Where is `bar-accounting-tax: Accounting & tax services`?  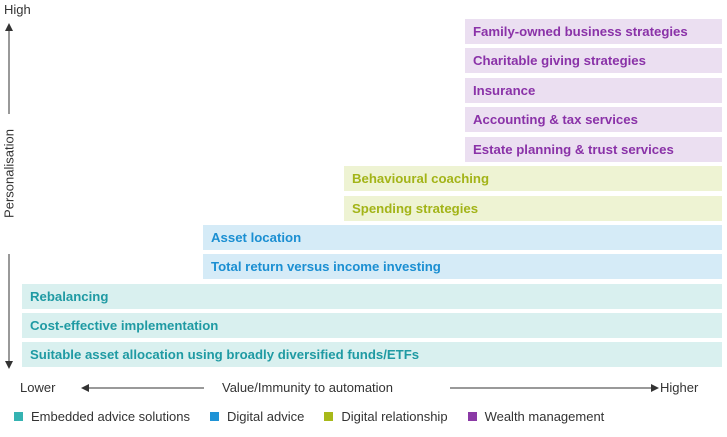 bar-accounting-tax: Accounting & tax services is located at coordinates (593, 119).